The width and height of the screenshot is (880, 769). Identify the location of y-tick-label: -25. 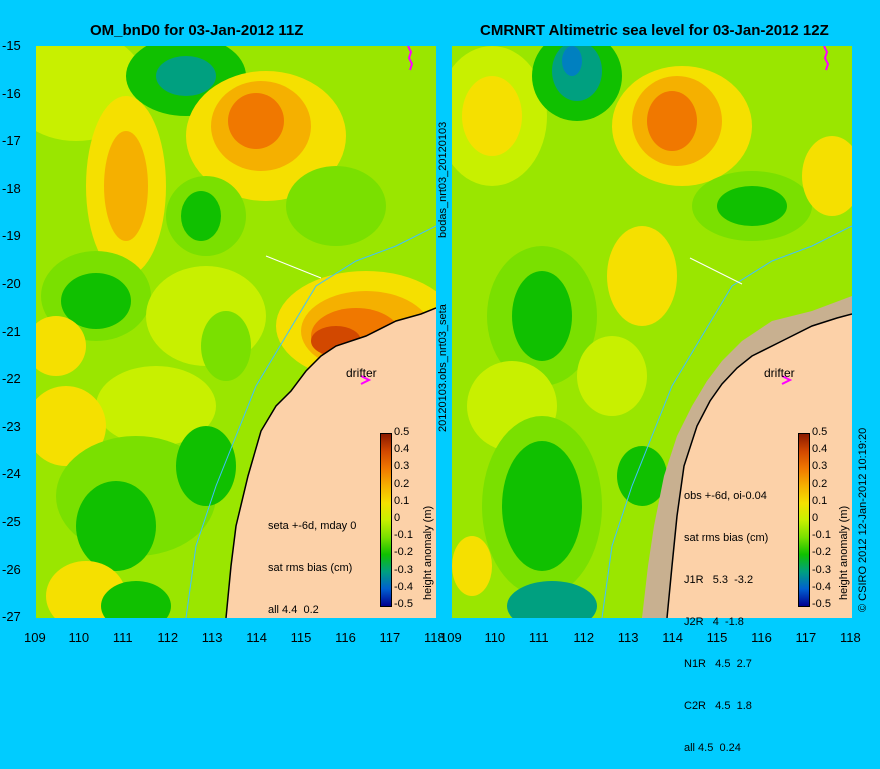
(11, 521).